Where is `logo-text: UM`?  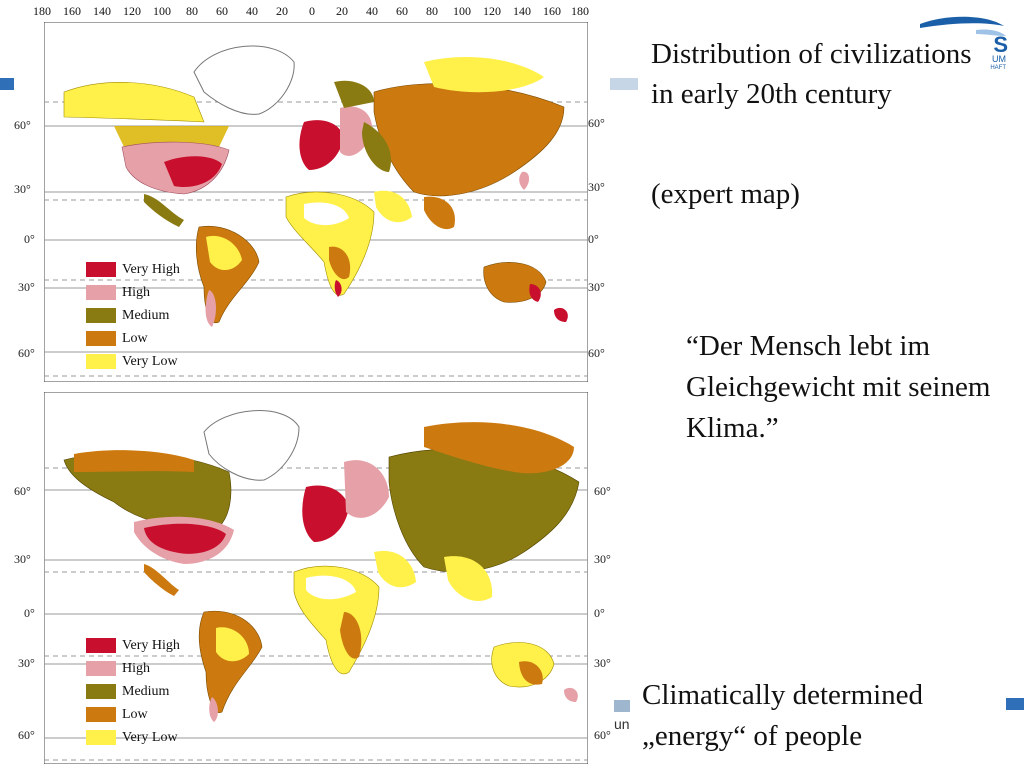
logo-text: UM is located at coordinates (999, 59).